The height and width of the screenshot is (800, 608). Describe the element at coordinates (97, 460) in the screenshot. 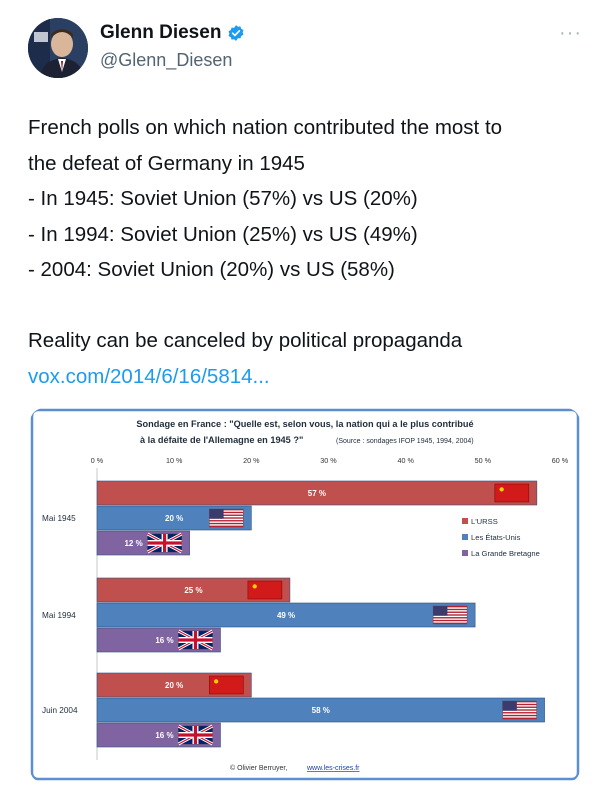

I see `x-tick-label: 0 %` at that location.